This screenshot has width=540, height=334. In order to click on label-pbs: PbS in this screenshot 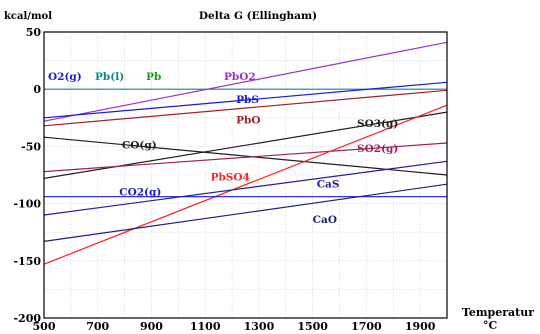, I will do `click(247, 100)`.